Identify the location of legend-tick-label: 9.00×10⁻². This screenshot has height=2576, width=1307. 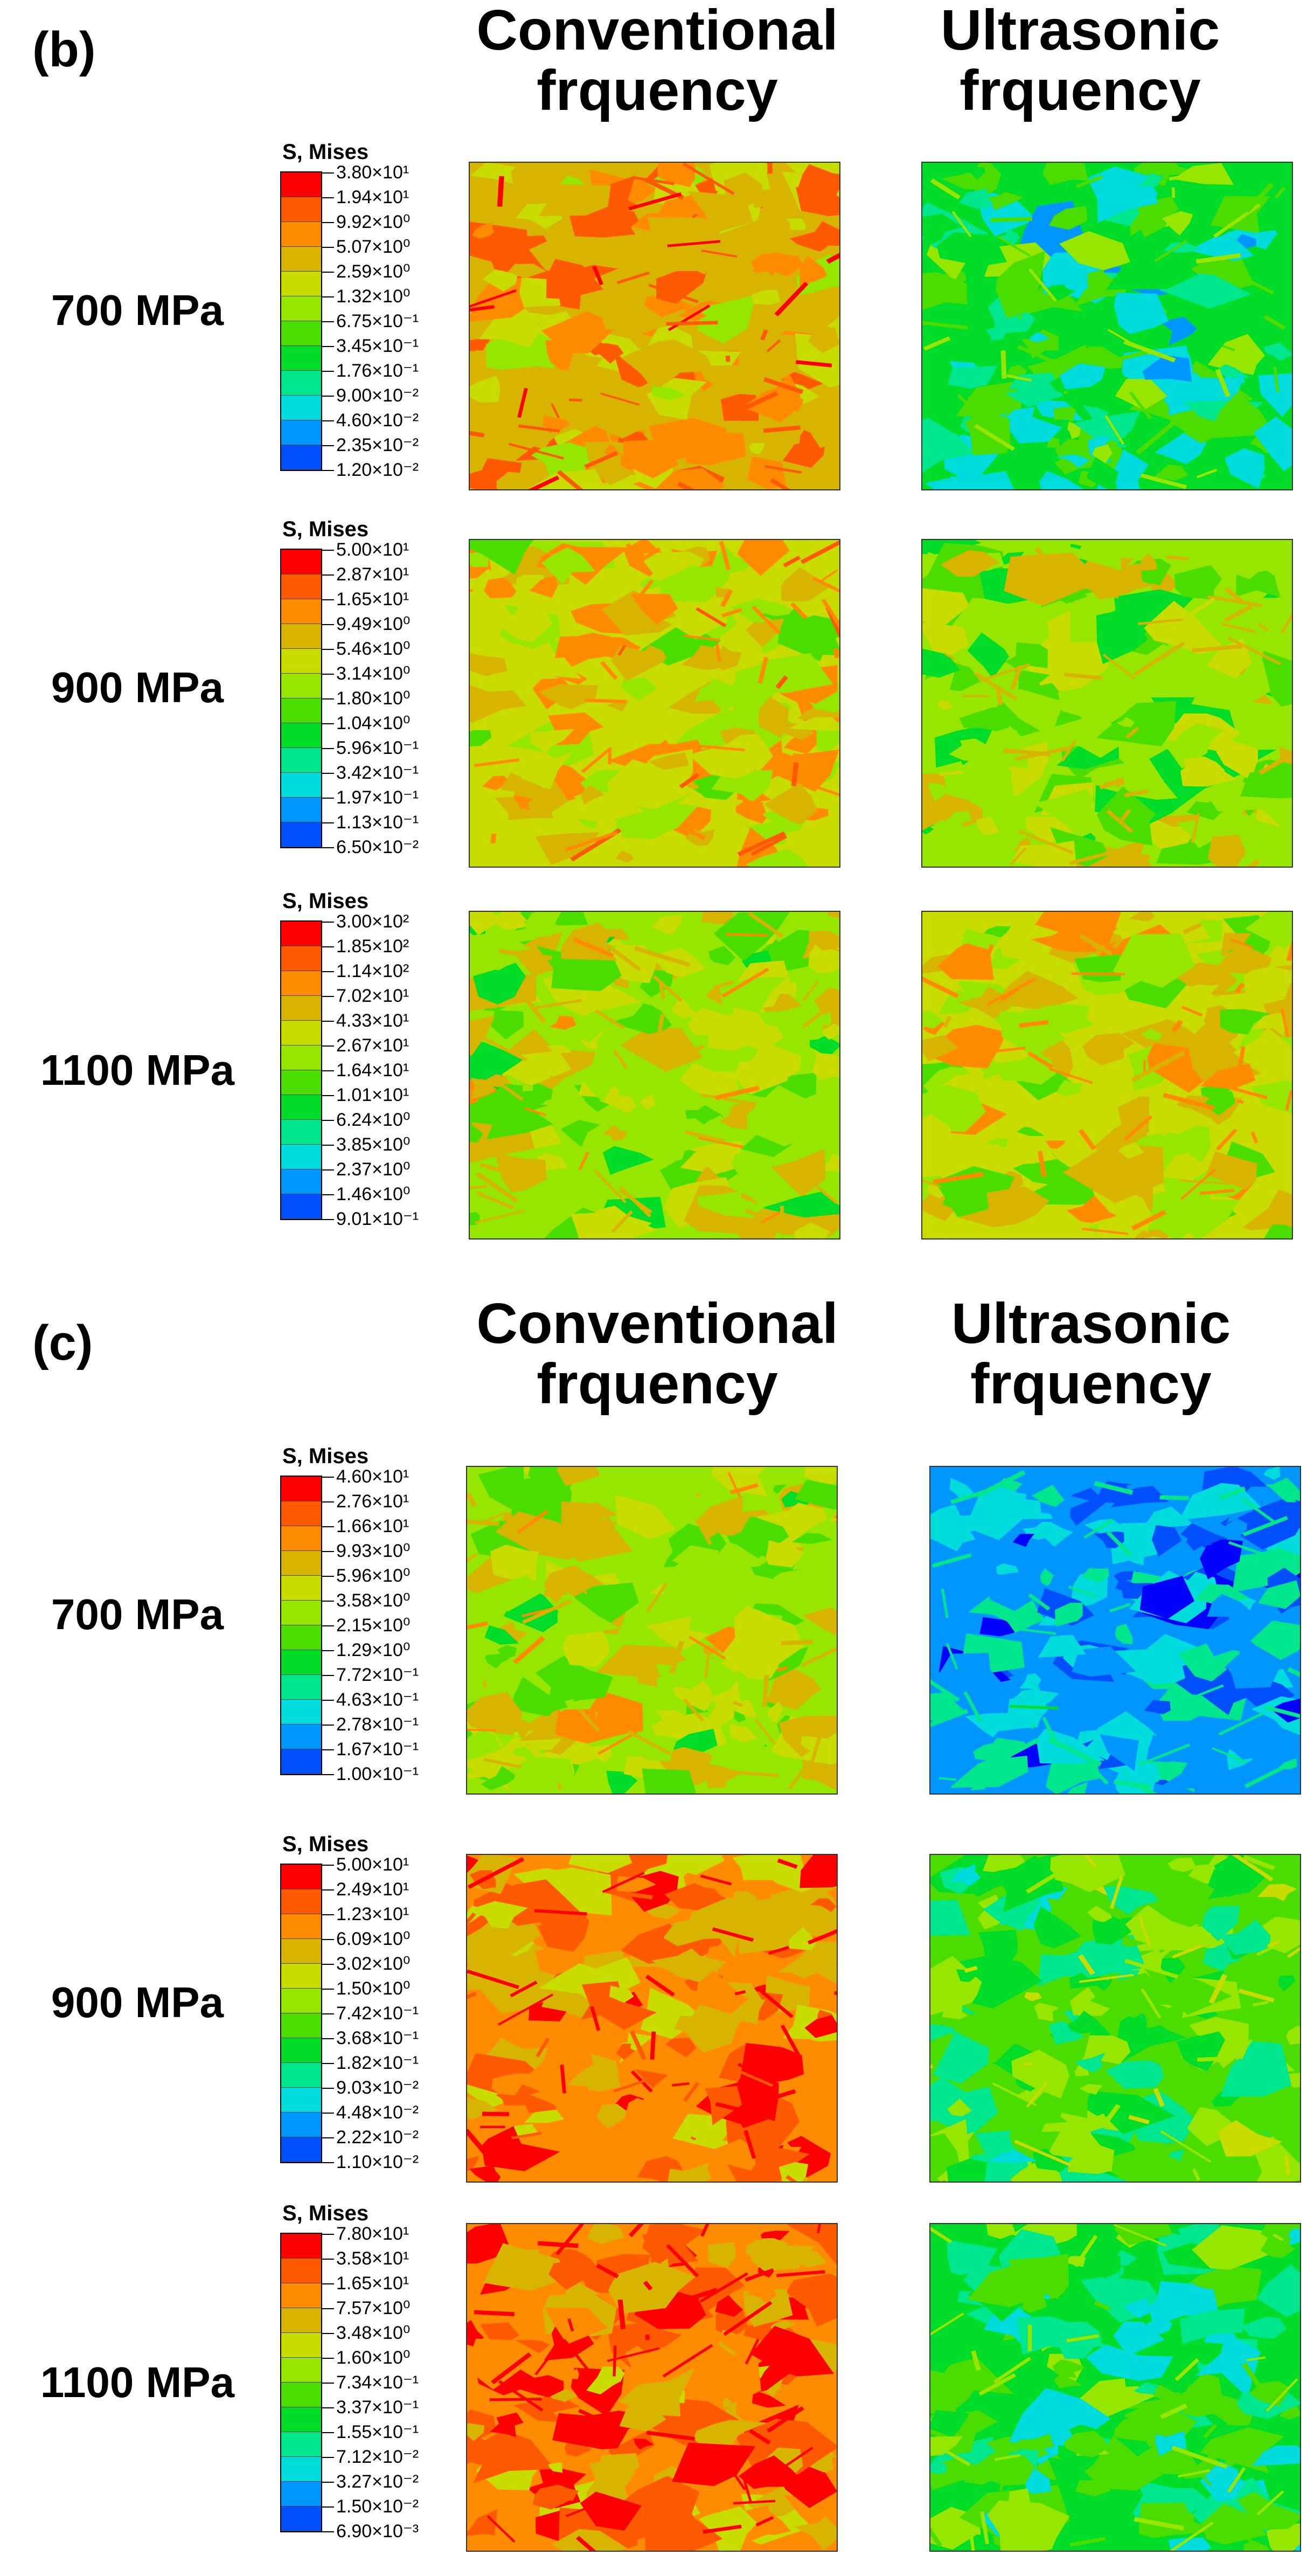
(377, 395).